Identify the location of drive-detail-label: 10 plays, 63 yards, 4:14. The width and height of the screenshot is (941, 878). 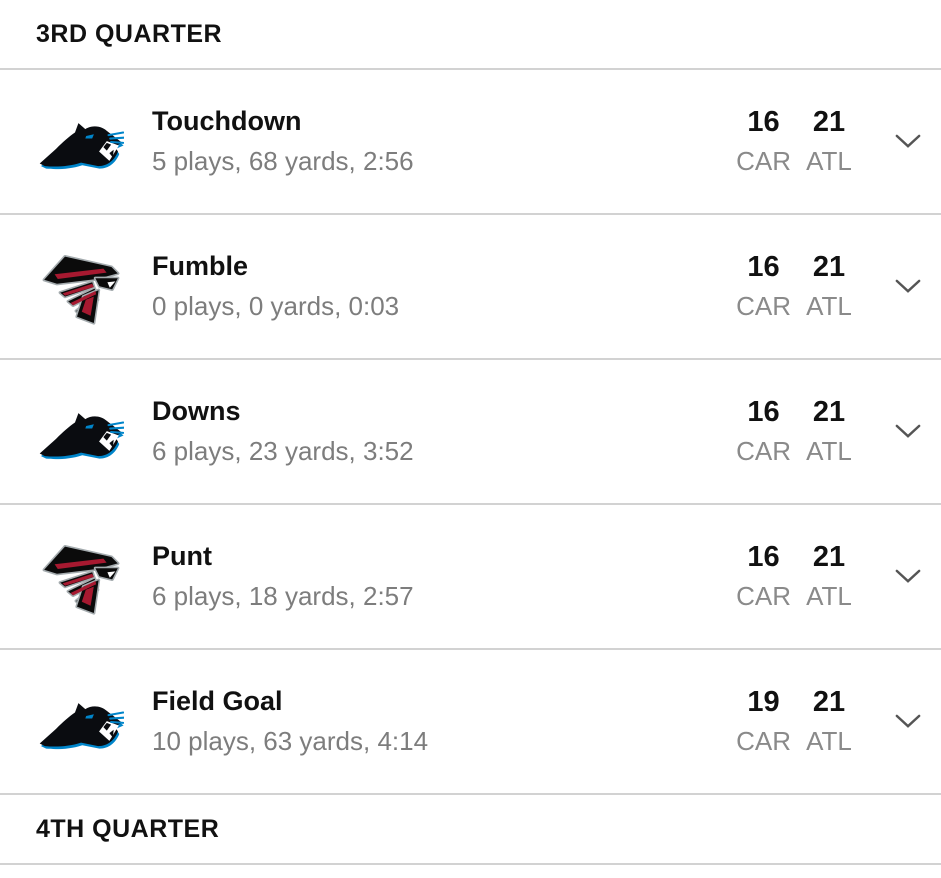
(290, 741).